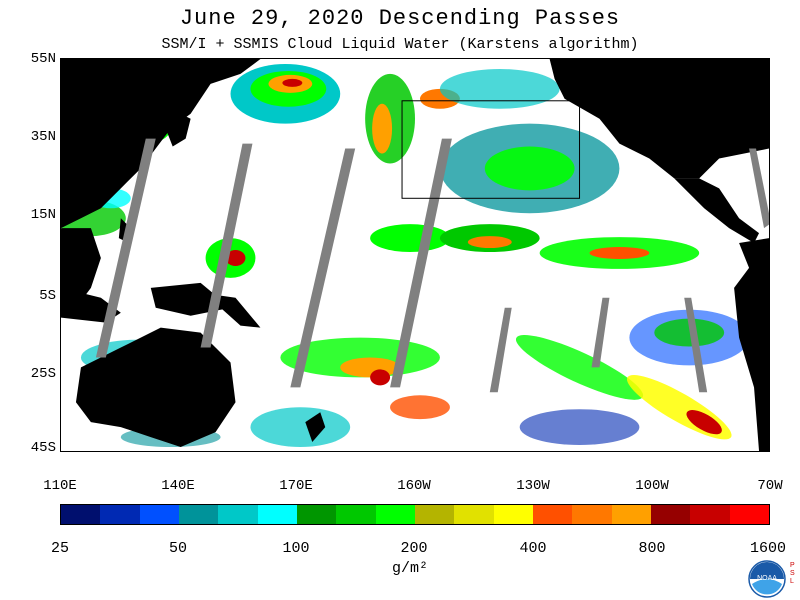  I want to click on colorbar-label-100: 100, so click(296, 548).